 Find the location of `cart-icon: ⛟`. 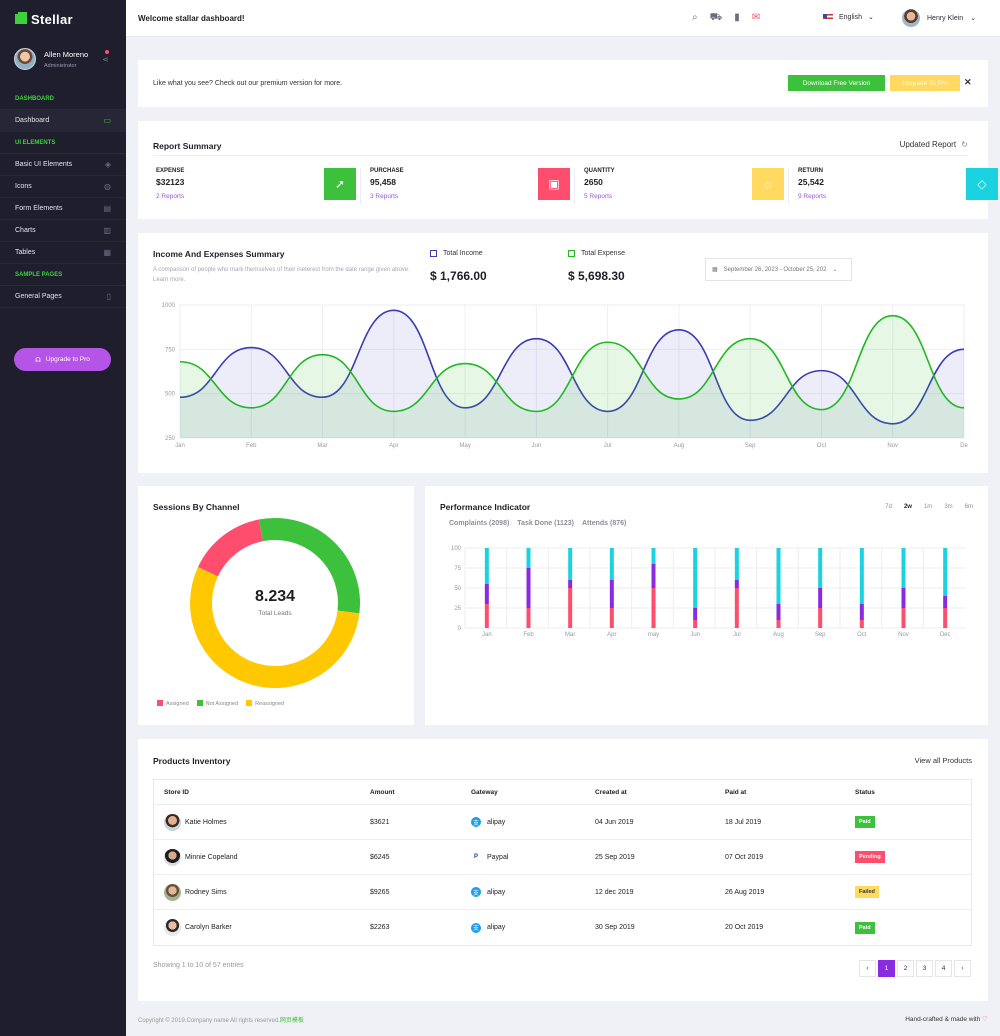

cart-icon: ⛟ is located at coordinates (716, 17).